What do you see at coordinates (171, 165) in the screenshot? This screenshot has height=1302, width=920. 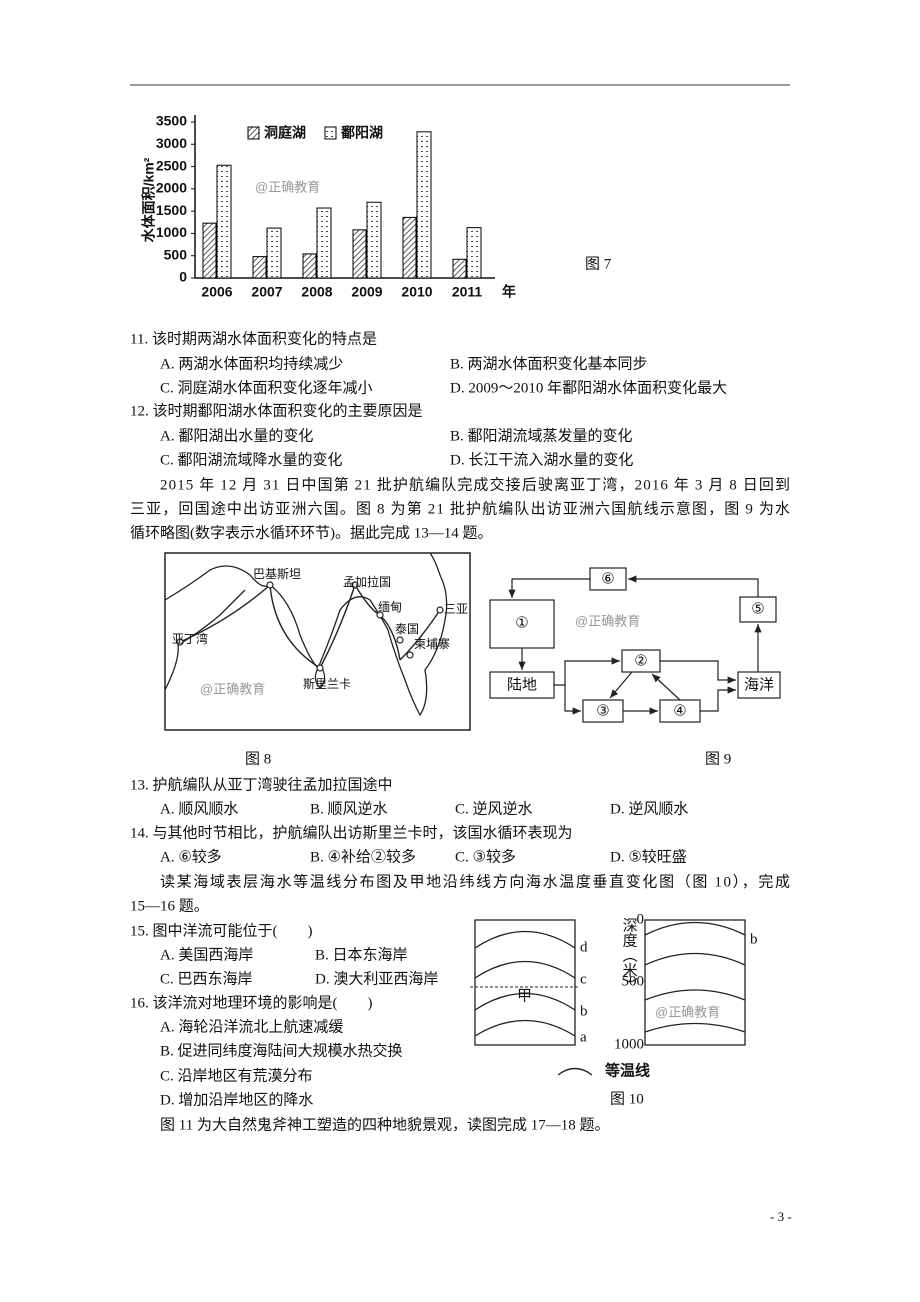 I see `y-tick-label: 2500` at bounding box center [171, 165].